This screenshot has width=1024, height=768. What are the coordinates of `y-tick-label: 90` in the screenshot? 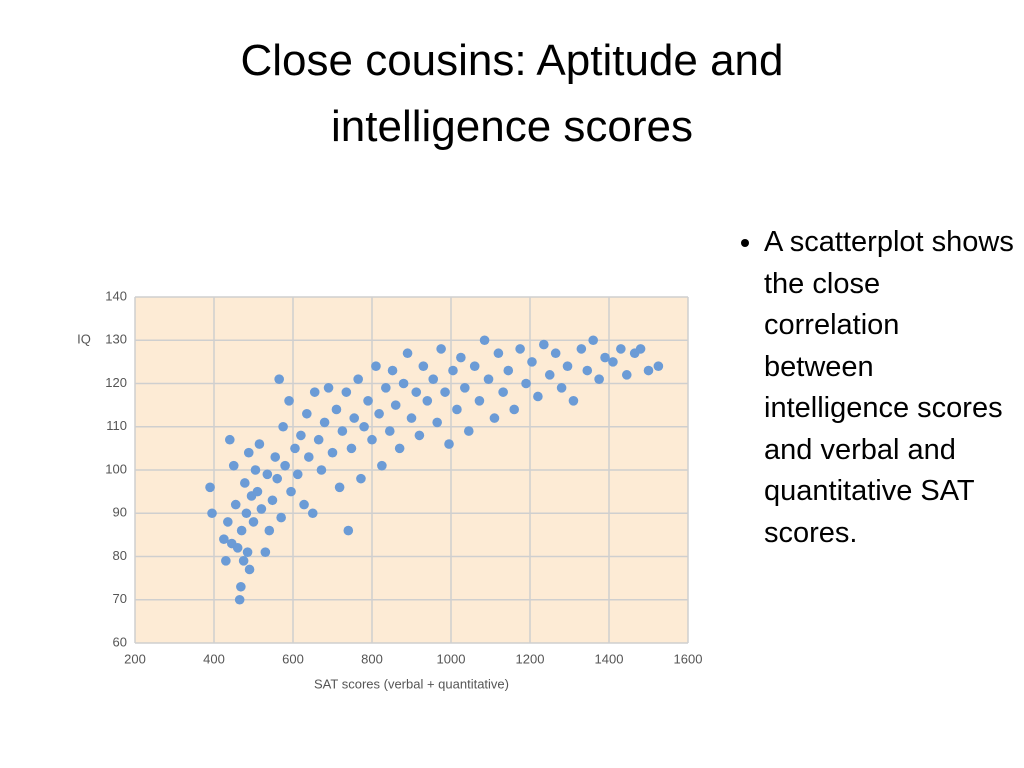 It's located at (120, 512).